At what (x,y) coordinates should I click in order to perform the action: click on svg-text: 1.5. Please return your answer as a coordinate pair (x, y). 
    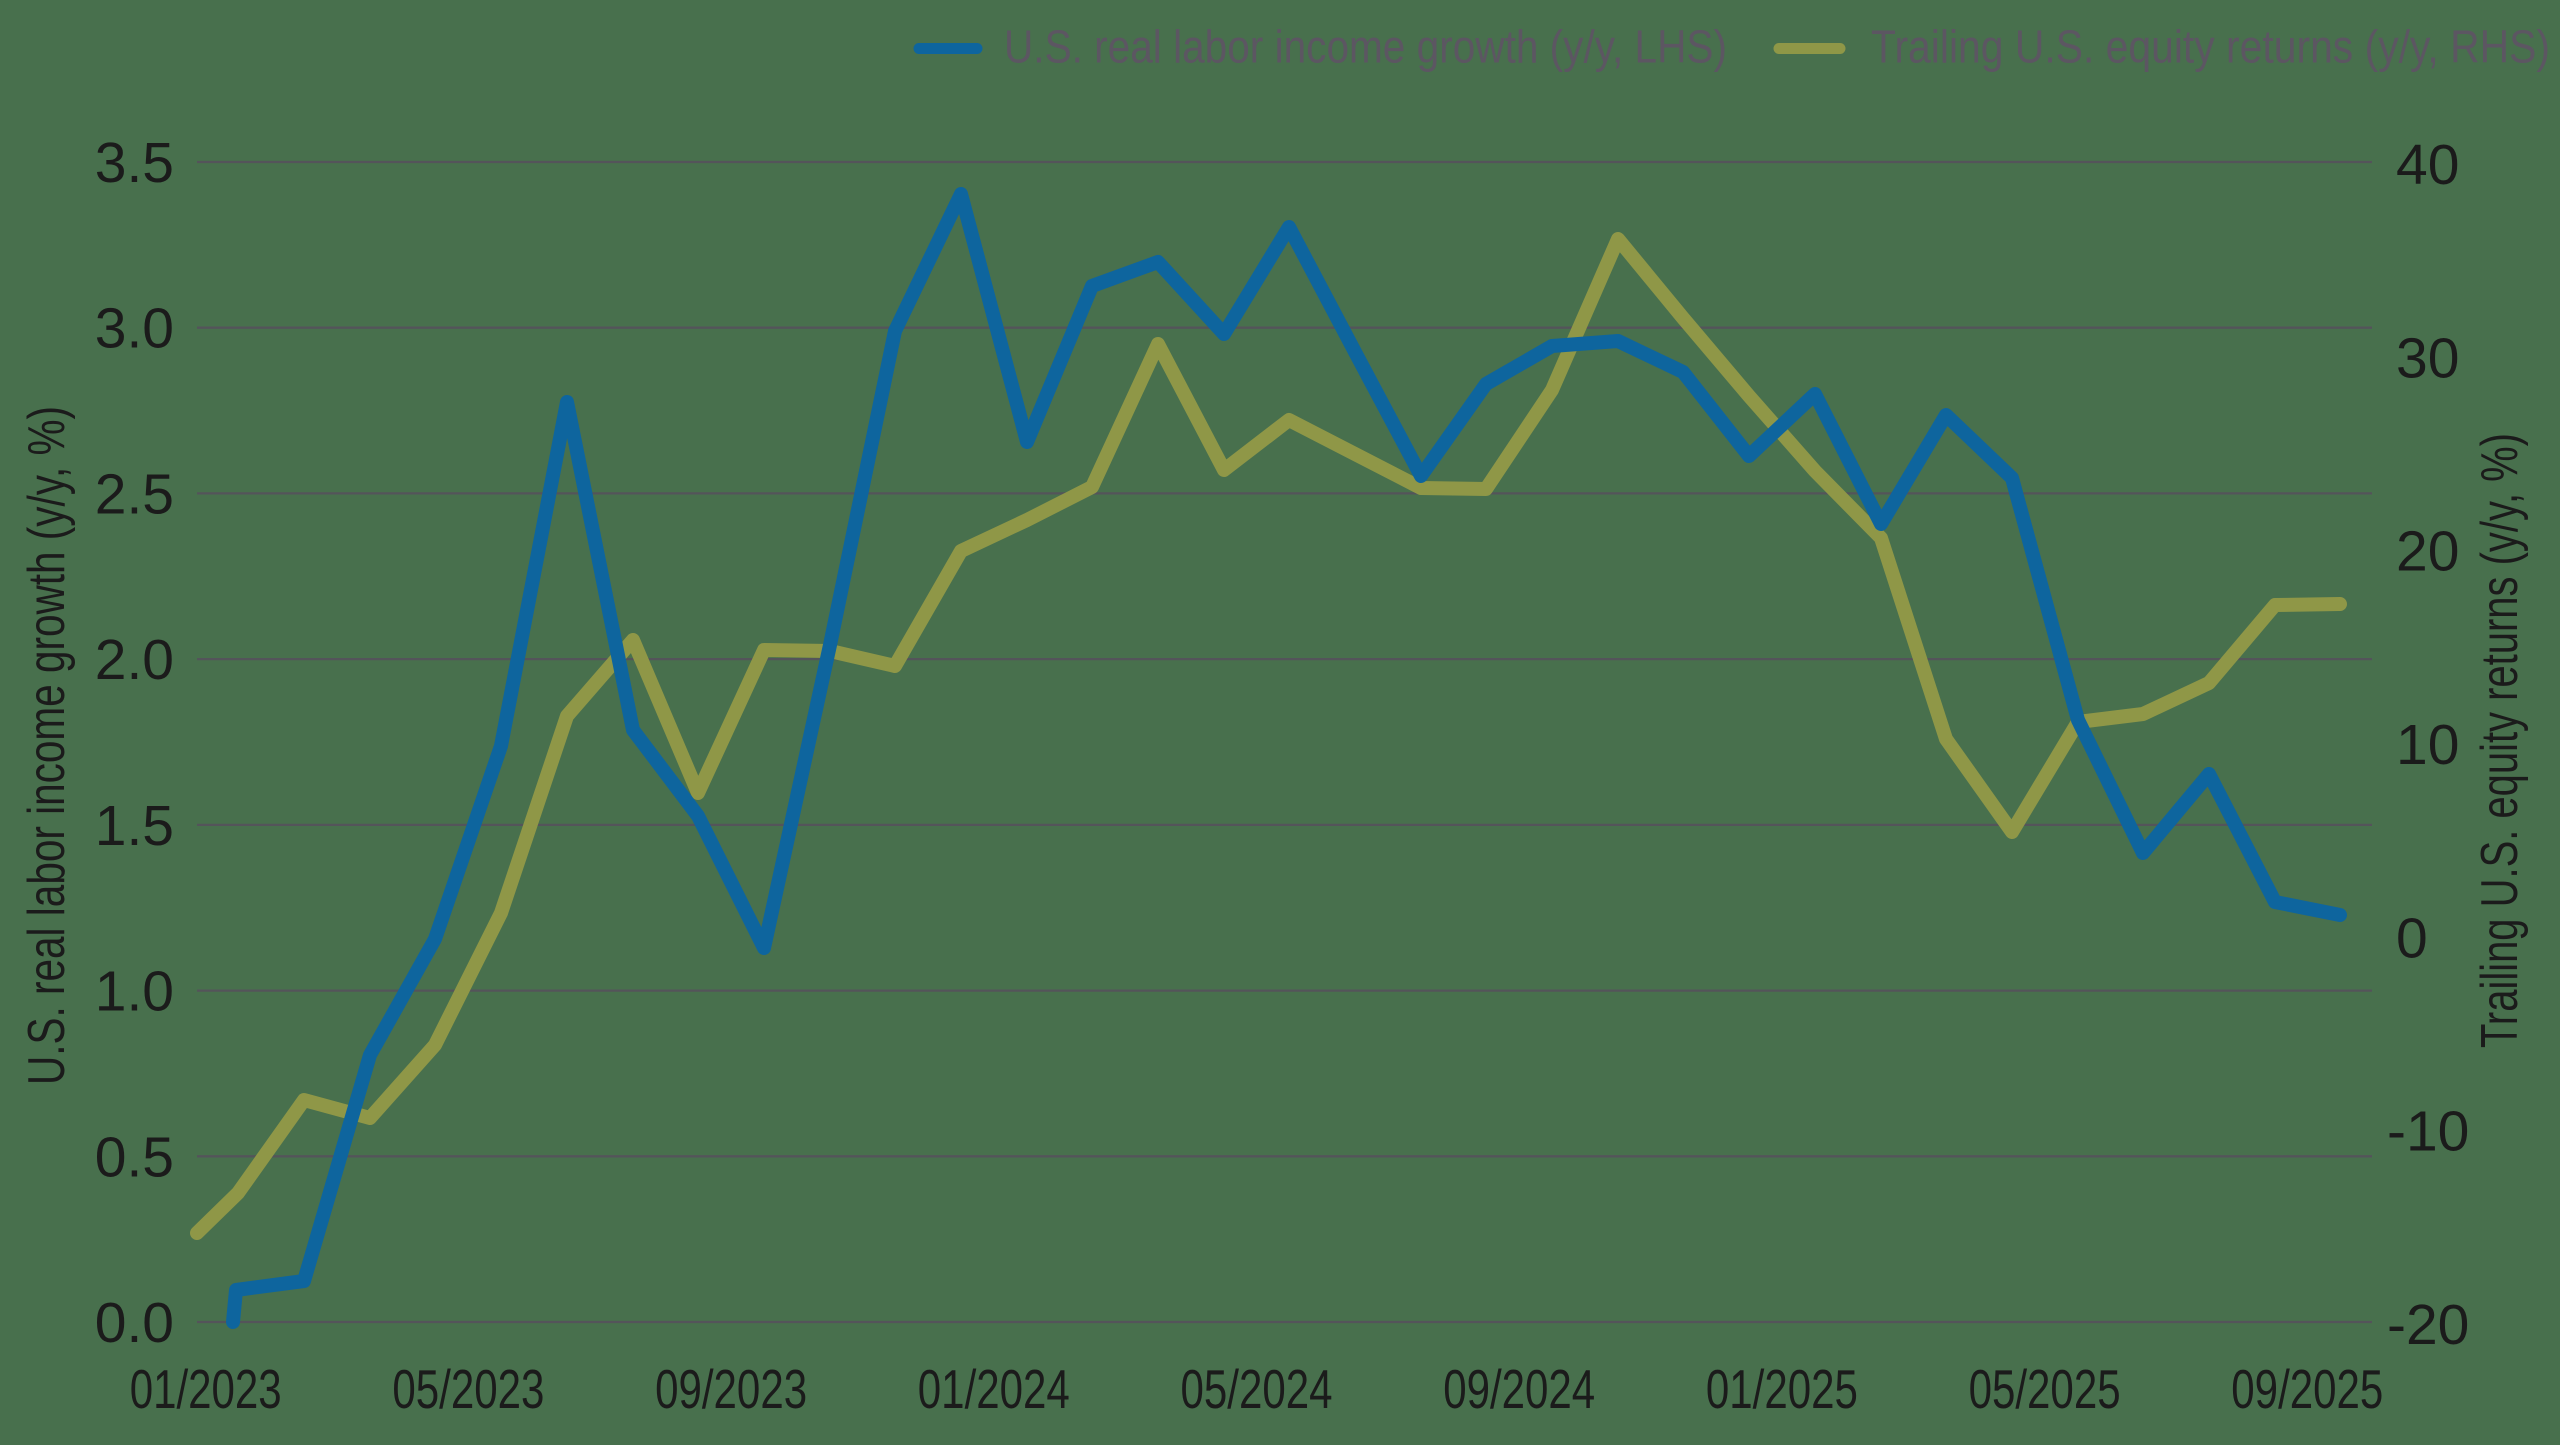
    Looking at the image, I should click on (134, 826).